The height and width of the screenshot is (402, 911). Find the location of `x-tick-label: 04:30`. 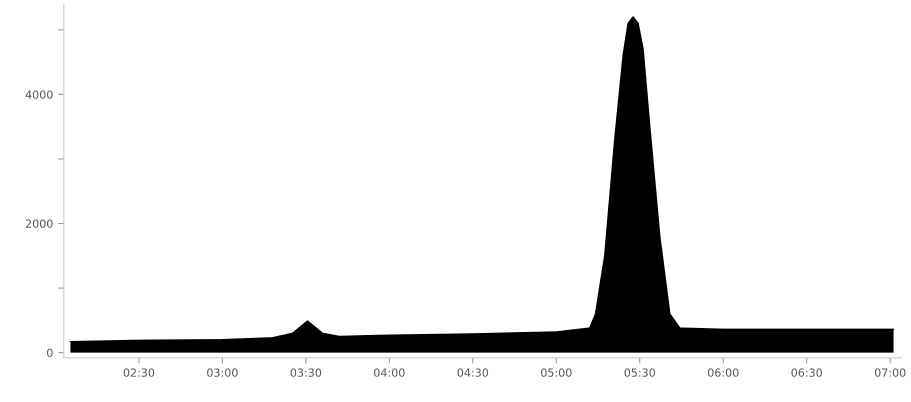

x-tick-label: 04:30 is located at coordinates (473, 372).